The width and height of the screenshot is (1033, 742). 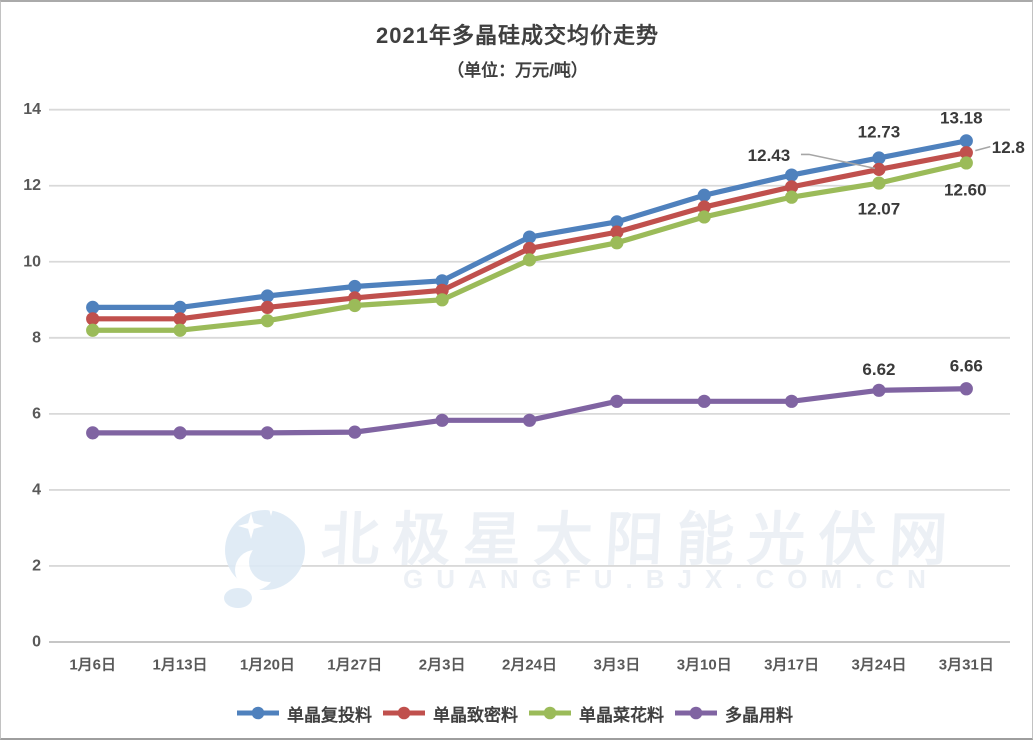 I want to click on y-tick-label: 6, so click(x=36, y=413).